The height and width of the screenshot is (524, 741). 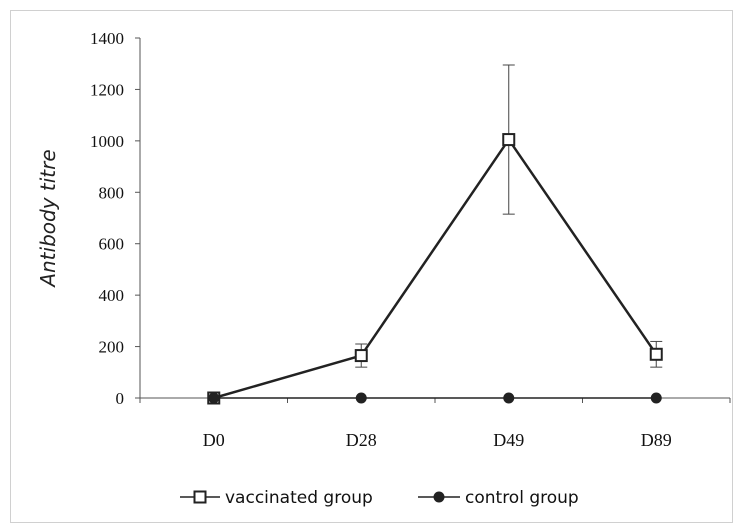 I want to click on x-tick-label: D89, so click(x=656, y=440).